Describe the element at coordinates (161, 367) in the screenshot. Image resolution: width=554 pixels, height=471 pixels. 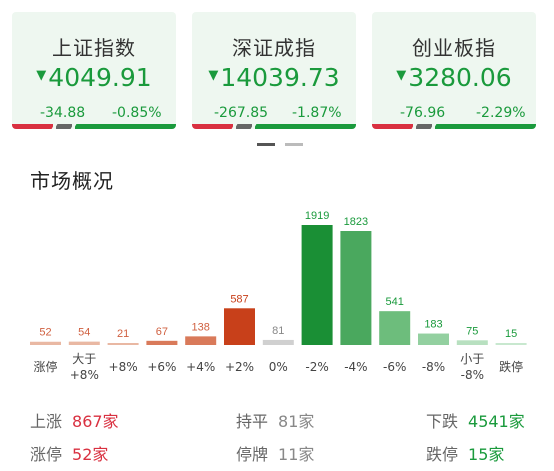
I see `category-label: +6%` at that location.